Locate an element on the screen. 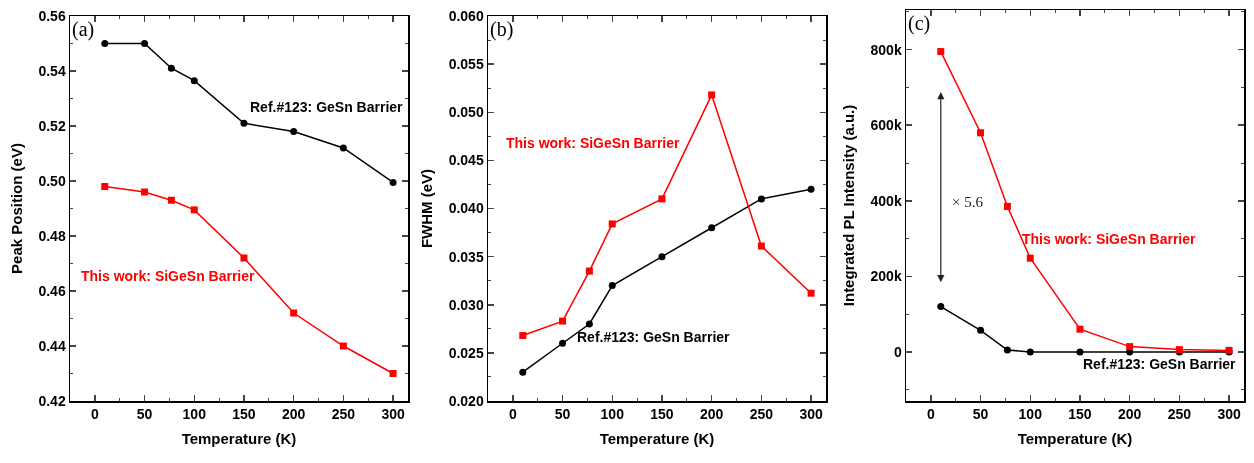 This screenshot has width=1254, height=463. y-tick-label: 0.055 is located at coordinates (466, 64).